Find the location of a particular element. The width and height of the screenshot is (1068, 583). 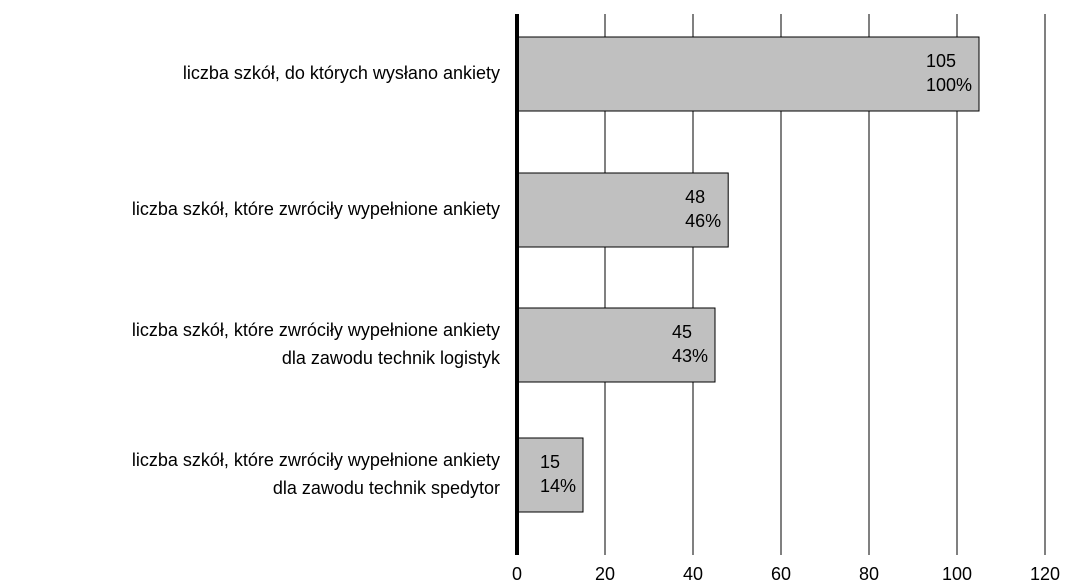

category-label: dla zawodu technik logistyk is located at coordinates (391, 358).